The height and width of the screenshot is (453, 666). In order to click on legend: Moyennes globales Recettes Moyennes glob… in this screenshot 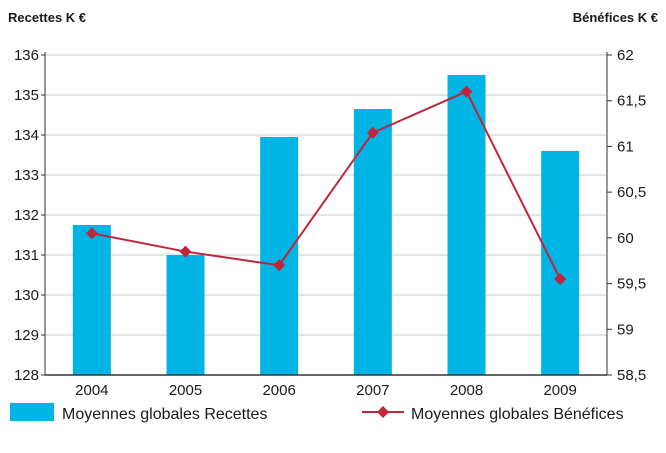, I will do `click(317, 413)`.